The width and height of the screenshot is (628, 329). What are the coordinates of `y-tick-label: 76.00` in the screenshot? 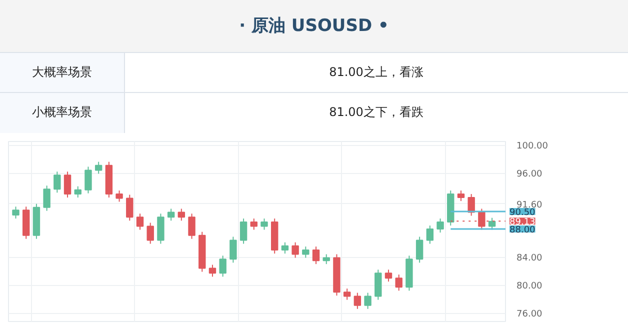 It's located at (529, 315).